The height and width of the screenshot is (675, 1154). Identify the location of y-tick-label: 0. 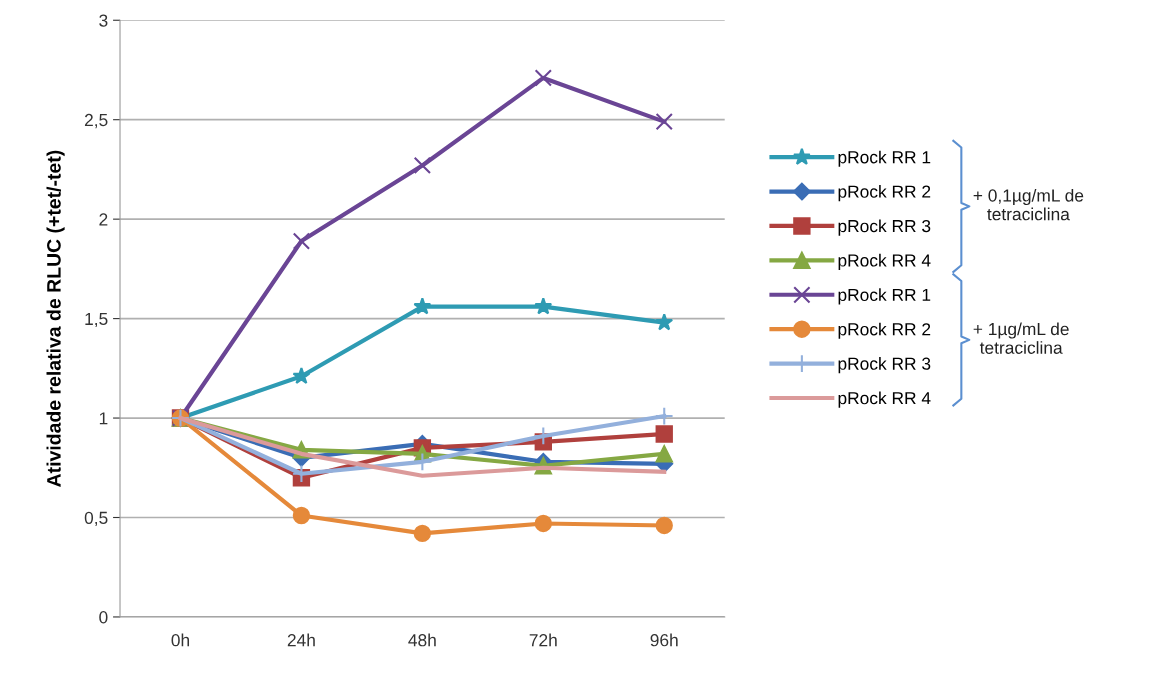
(103, 617).